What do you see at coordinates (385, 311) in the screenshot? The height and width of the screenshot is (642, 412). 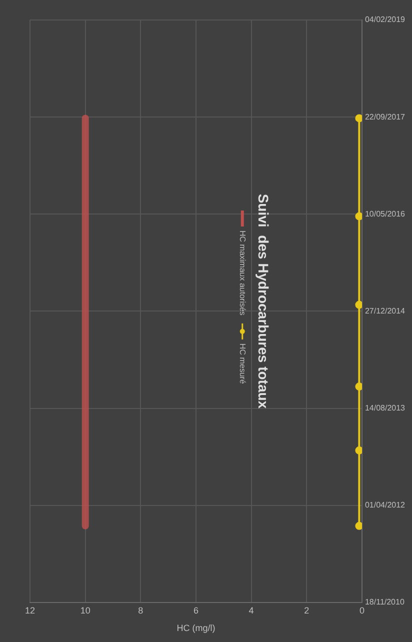 I see `y-tick-label: 27/12/2014` at bounding box center [385, 311].